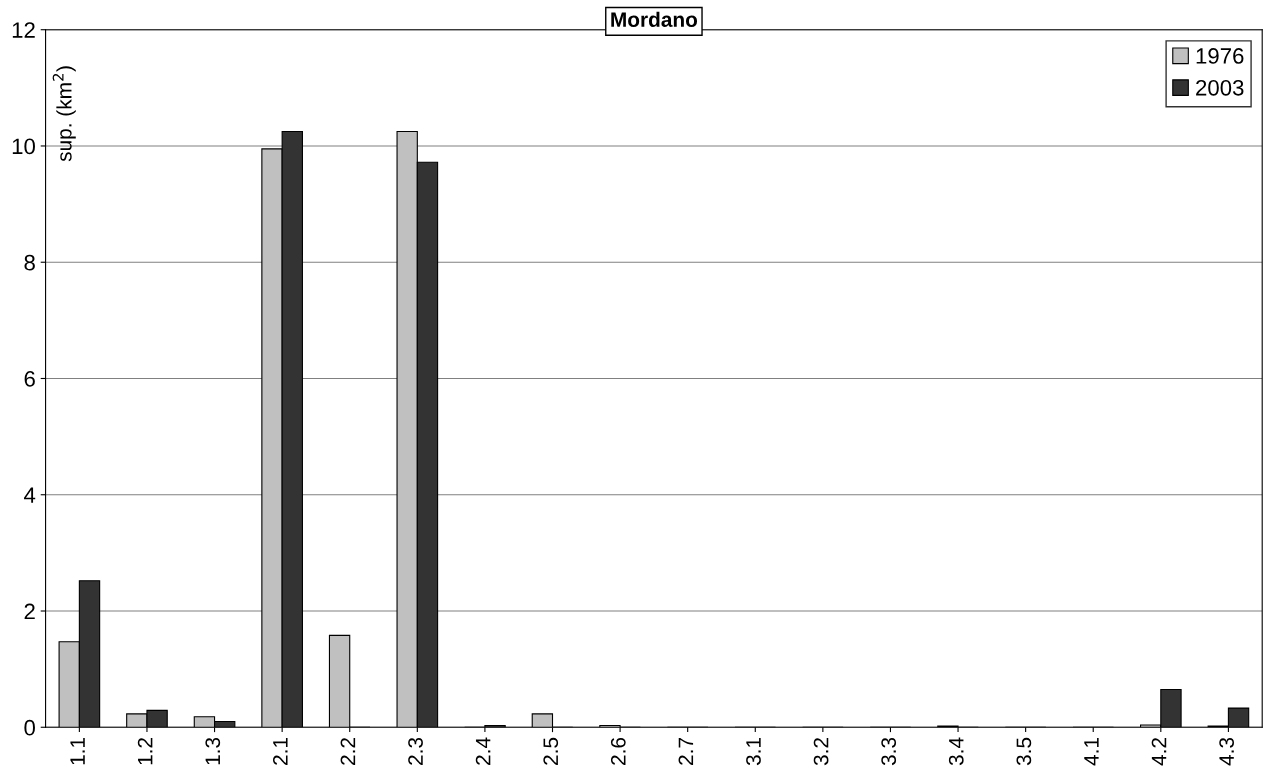  Describe the element at coordinates (654, 19) in the screenshot. I see `chart-title: Mordano` at that location.